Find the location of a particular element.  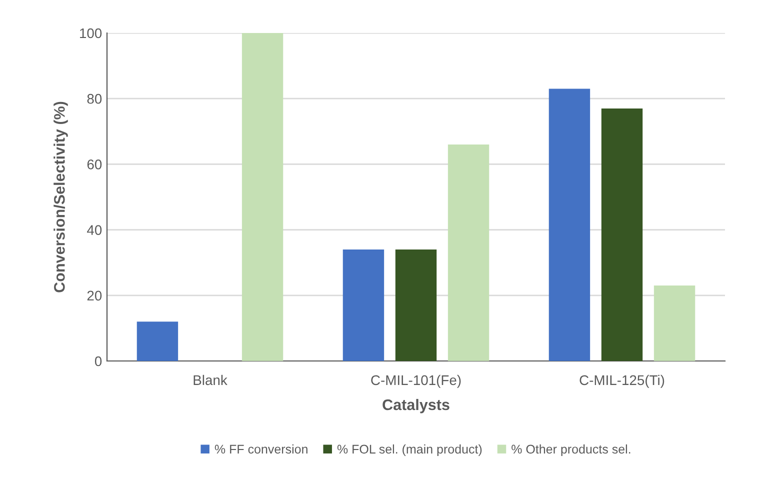

legend-label: % Other products sel. is located at coordinates (571, 450).